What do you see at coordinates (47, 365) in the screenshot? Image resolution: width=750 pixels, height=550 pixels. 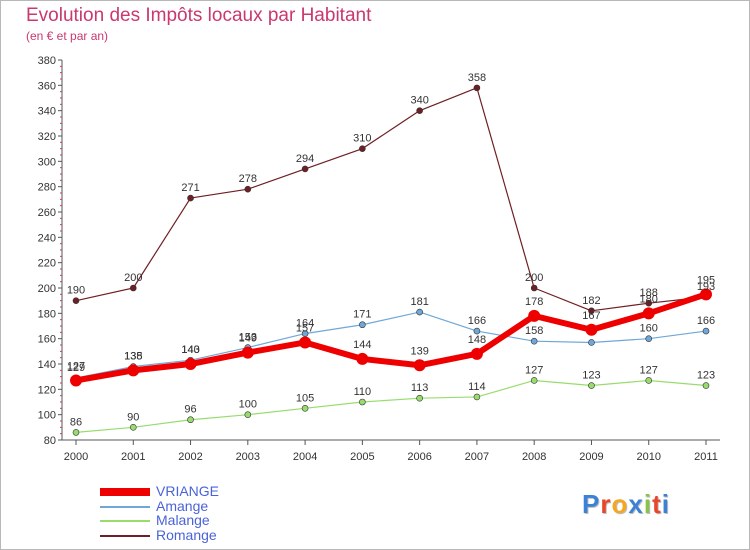 I see `y-tick-label: 140` at bounding box center [47, 365].